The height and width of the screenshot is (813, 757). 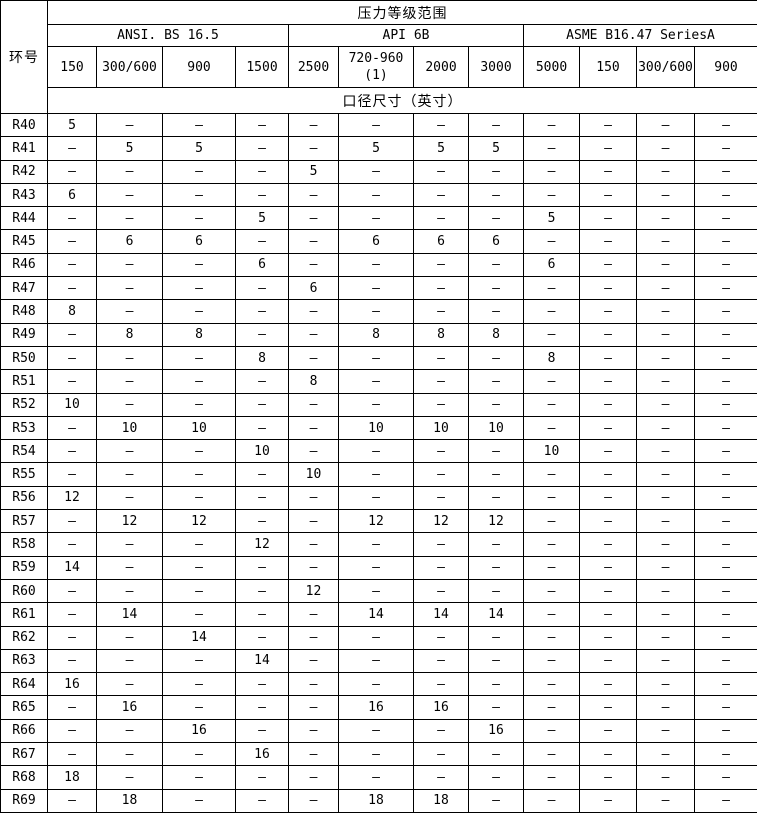 What do you see at coordinates (378, 754) in the screenshot?
I see `table-row: R67– – –16– – – – – – – –` at bounding box center [378, 754].